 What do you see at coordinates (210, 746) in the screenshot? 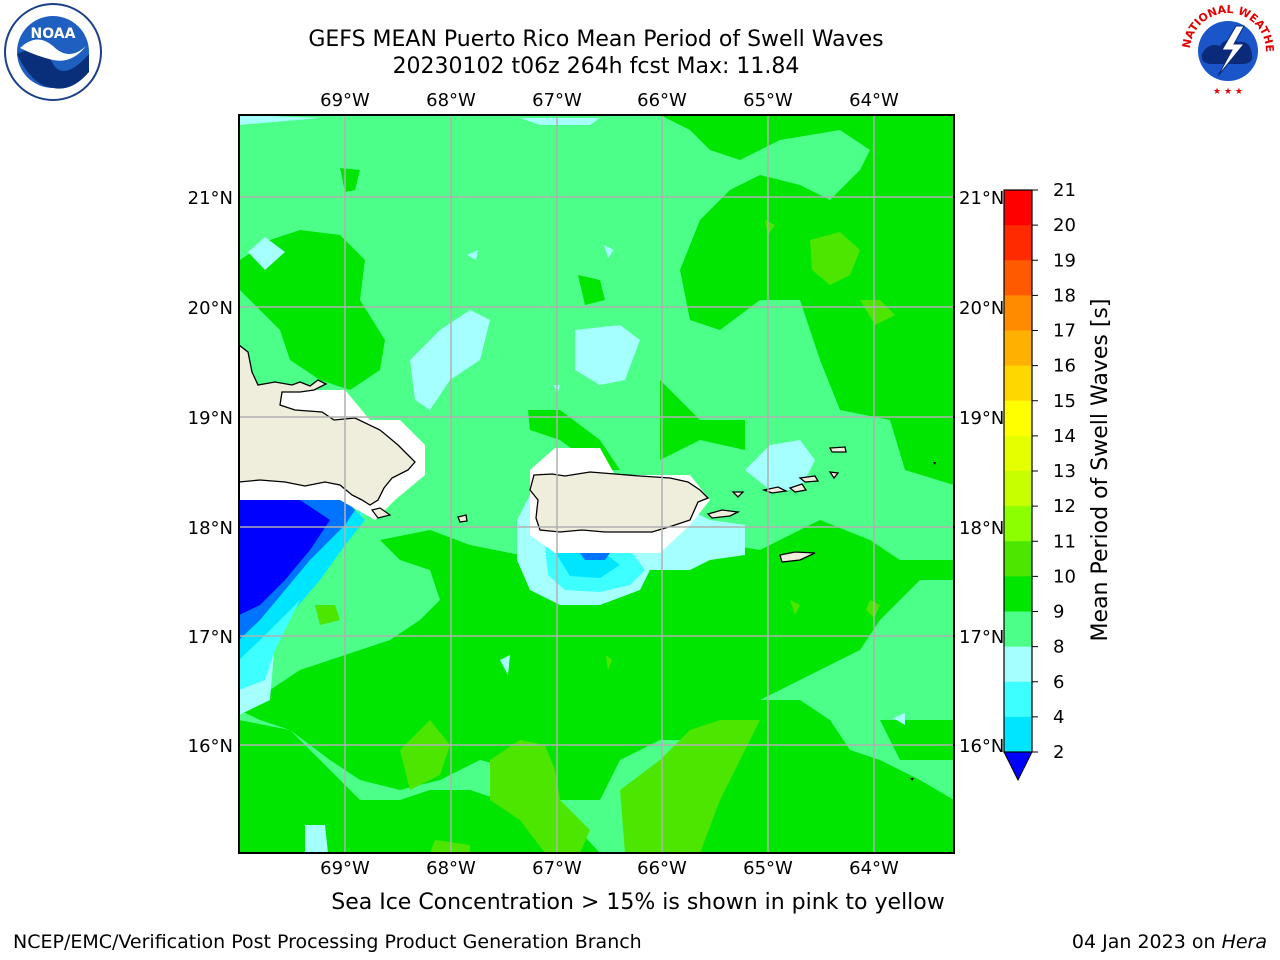
I see `lat-label-left: 16°N` at bounding box center [210, 746].